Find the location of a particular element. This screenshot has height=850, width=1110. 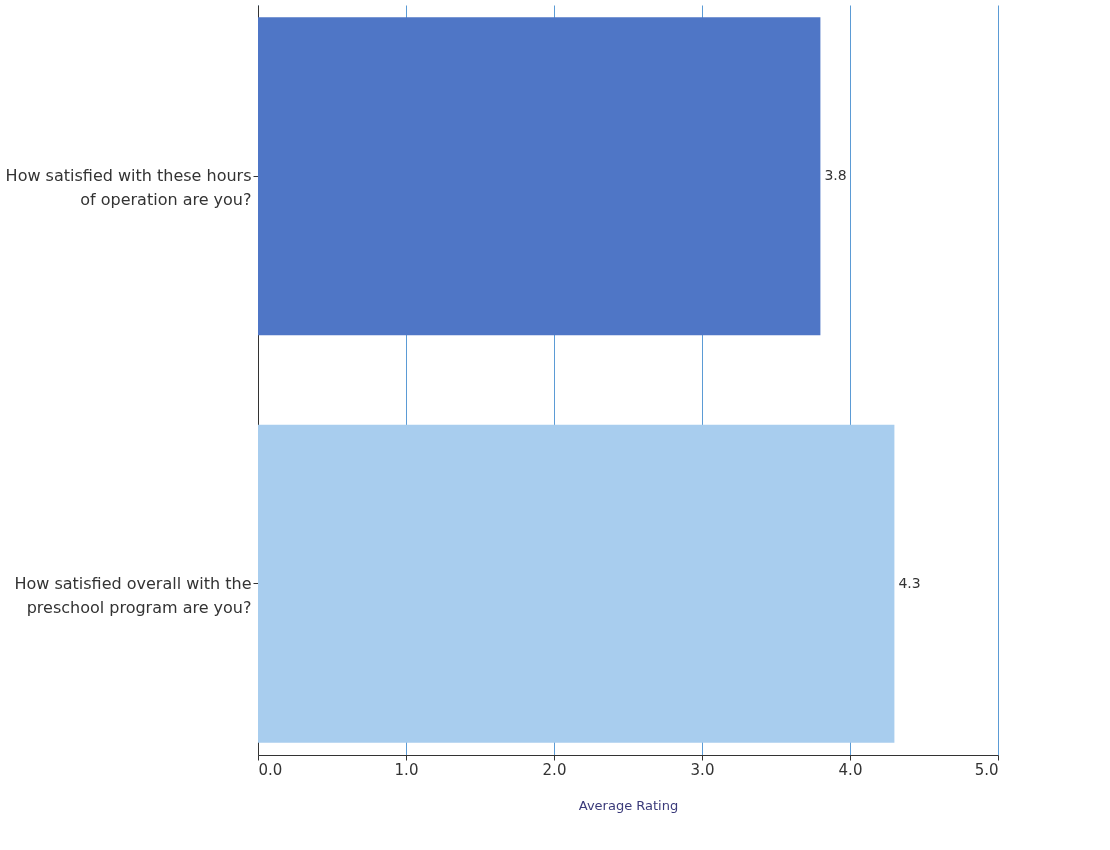

x-tick-label: 1.0 is located at coordinates (406, 769).